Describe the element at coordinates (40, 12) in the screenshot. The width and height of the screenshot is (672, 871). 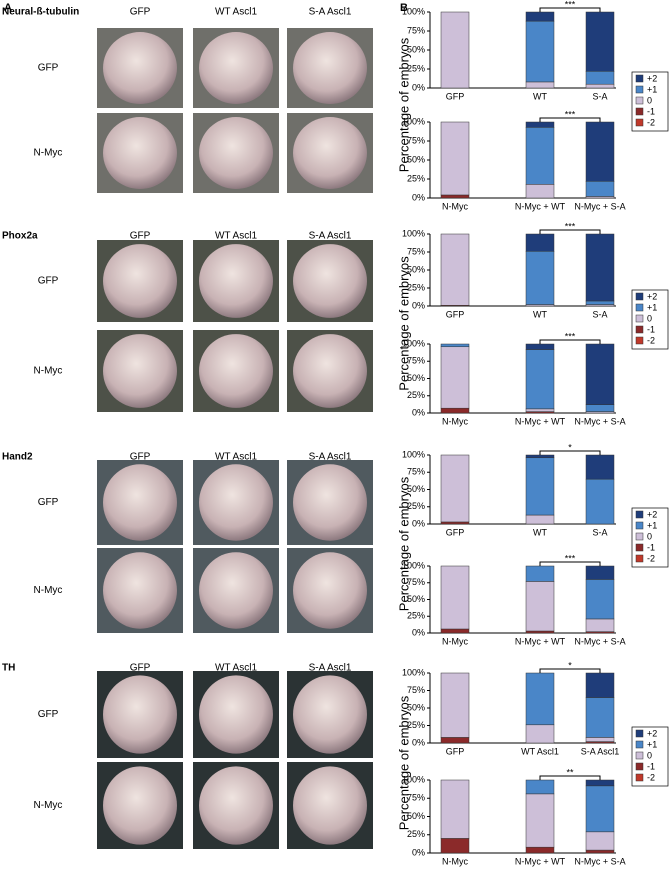
I see `section-title: Neural-ß-tubulin` at that location.